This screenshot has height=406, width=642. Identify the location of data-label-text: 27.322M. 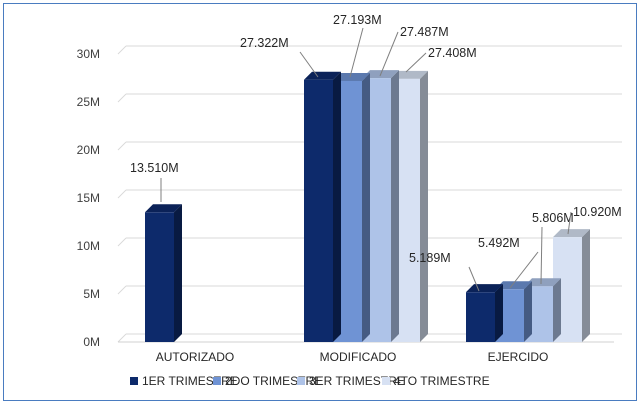
(264, 43).